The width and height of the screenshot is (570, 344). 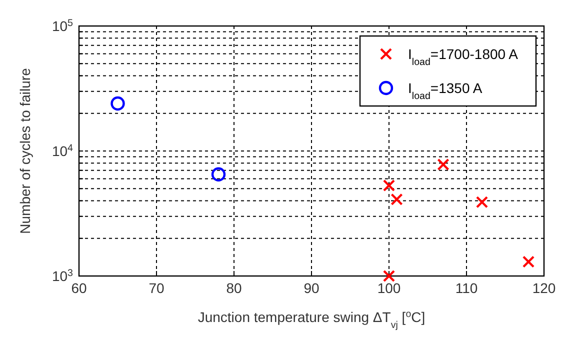 What do you see at coordinates (466, 288) in the screenshot?
I see `x-tick-label: 110` at bounding box center [466, 288].